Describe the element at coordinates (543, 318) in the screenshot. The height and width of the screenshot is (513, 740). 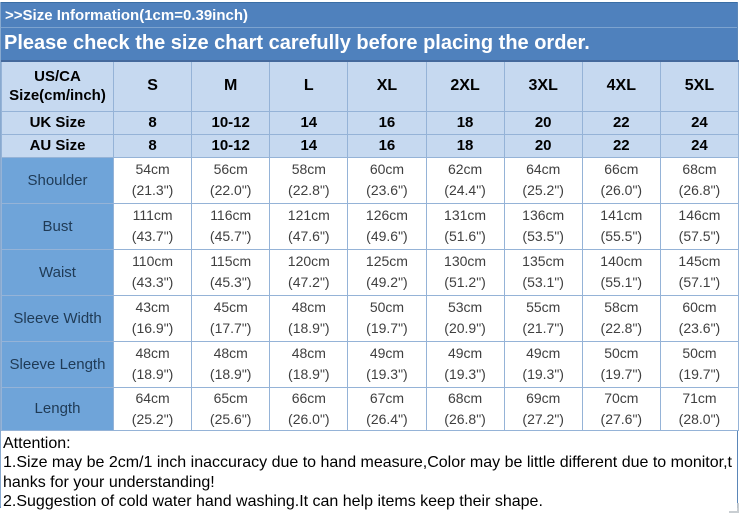
I see `sleeve-width-measurement-cell: 55cm (21.7")` at that location.